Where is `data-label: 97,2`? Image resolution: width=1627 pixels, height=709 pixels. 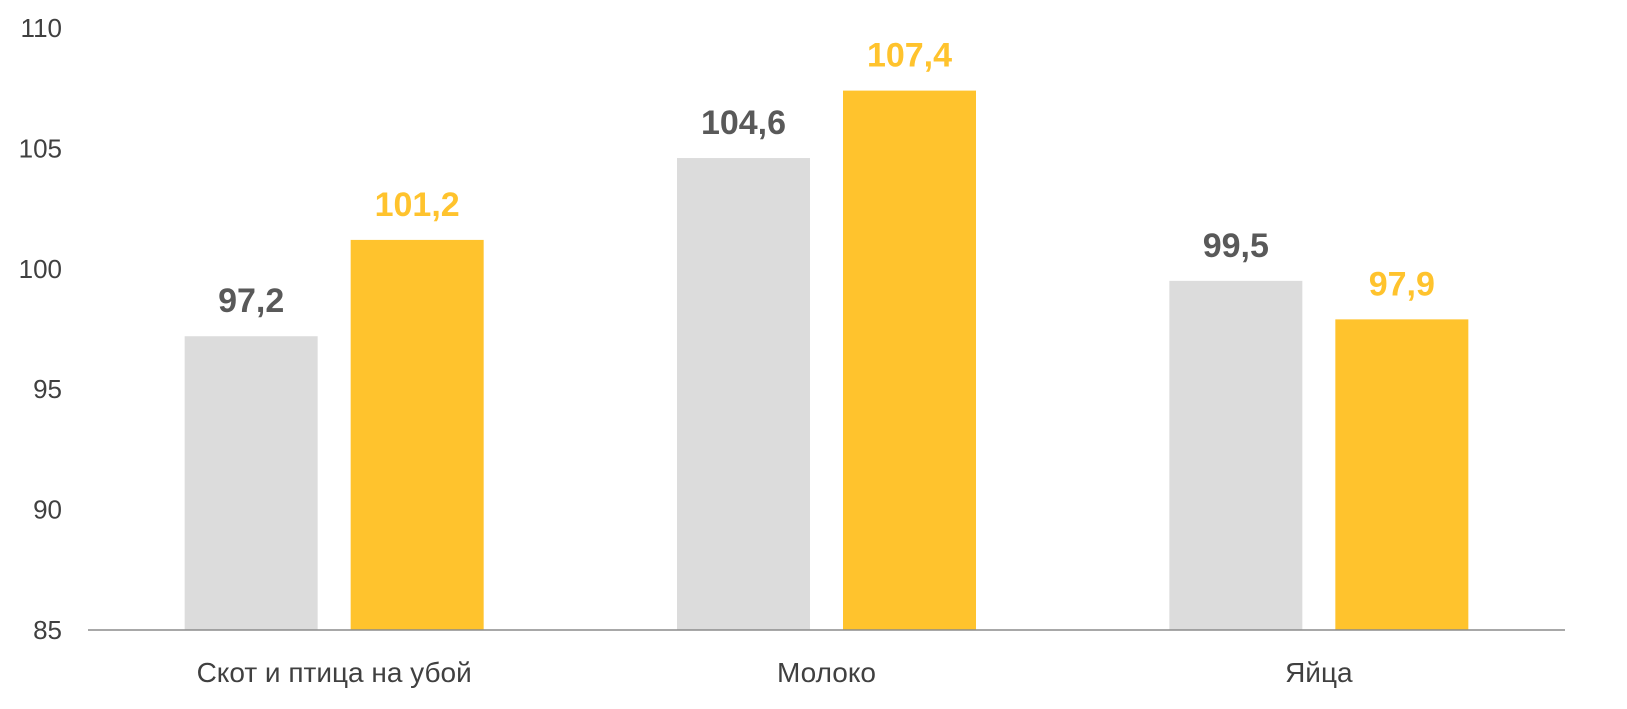 data-label: 97,2 is located at coordinates (251, 301).